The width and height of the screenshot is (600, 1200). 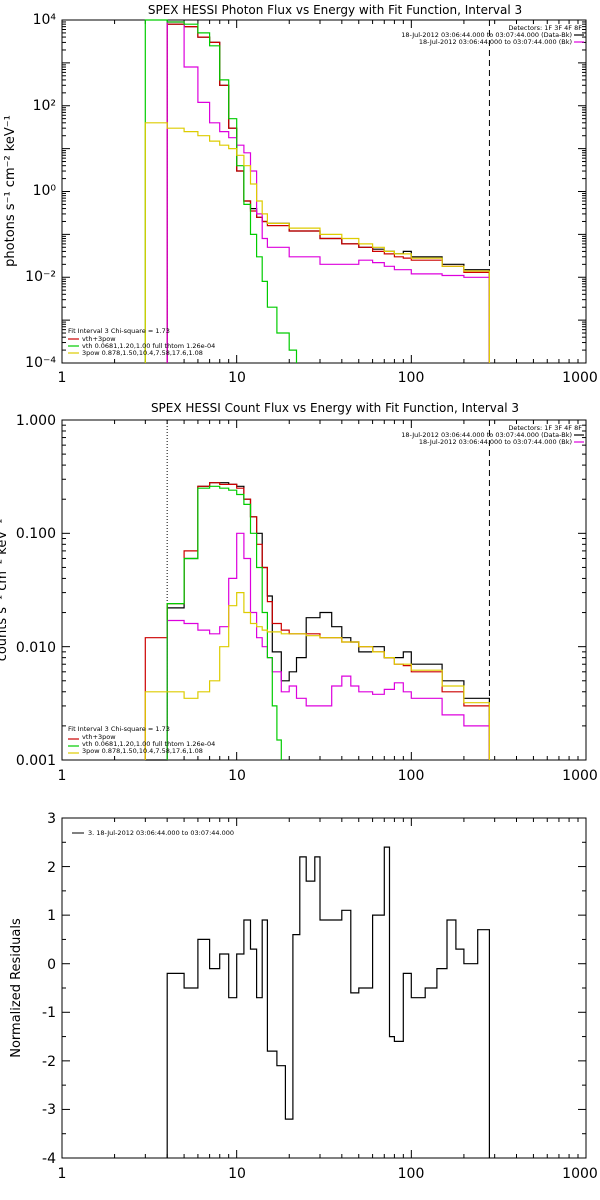 What do you see at coordinates (51, 819) in the screenshot?
I see `residuals-ytick-3: 3` at bounding box center [51, 819].